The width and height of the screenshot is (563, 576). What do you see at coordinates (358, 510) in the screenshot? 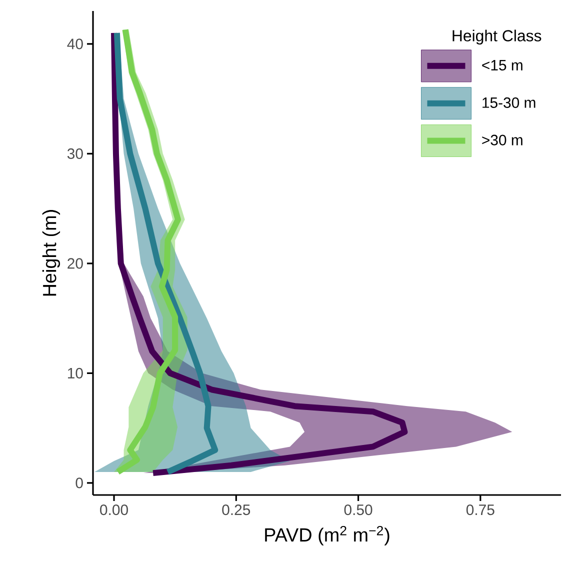
I see `x-tick-label: 0.50` at bounding box center [358, 510].